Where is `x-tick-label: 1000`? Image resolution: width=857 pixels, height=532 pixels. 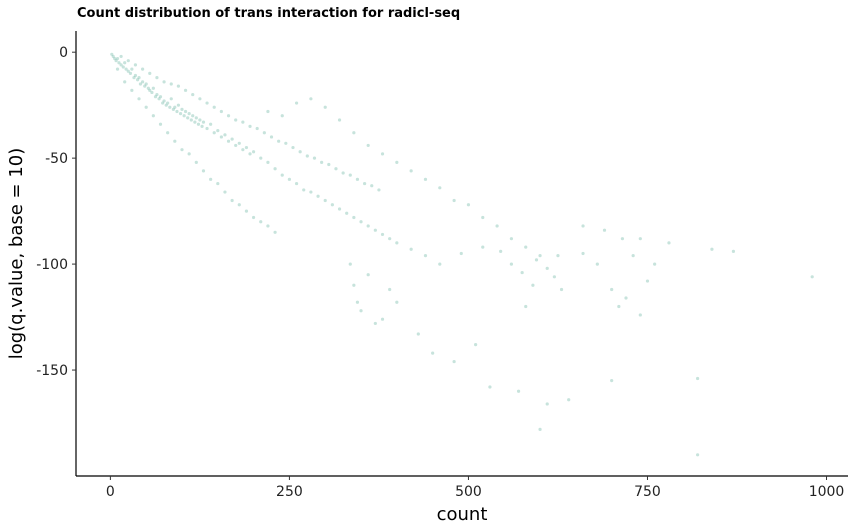 x-tick-label: 1000 is located at coordinates (827, 492).